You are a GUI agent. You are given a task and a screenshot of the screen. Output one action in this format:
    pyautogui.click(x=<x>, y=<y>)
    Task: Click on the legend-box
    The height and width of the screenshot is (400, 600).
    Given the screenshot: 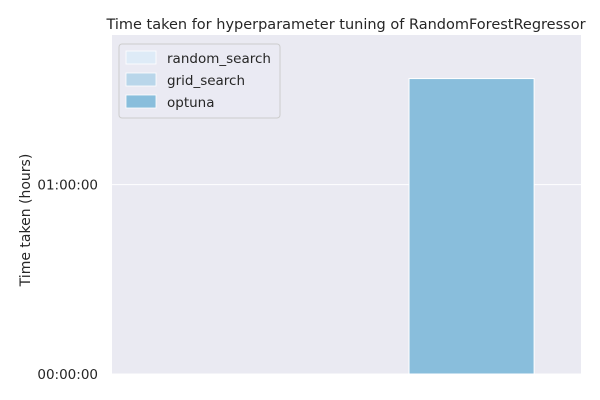 What is the action you would take?
    pyautogui.click(x=199, y=81)
    